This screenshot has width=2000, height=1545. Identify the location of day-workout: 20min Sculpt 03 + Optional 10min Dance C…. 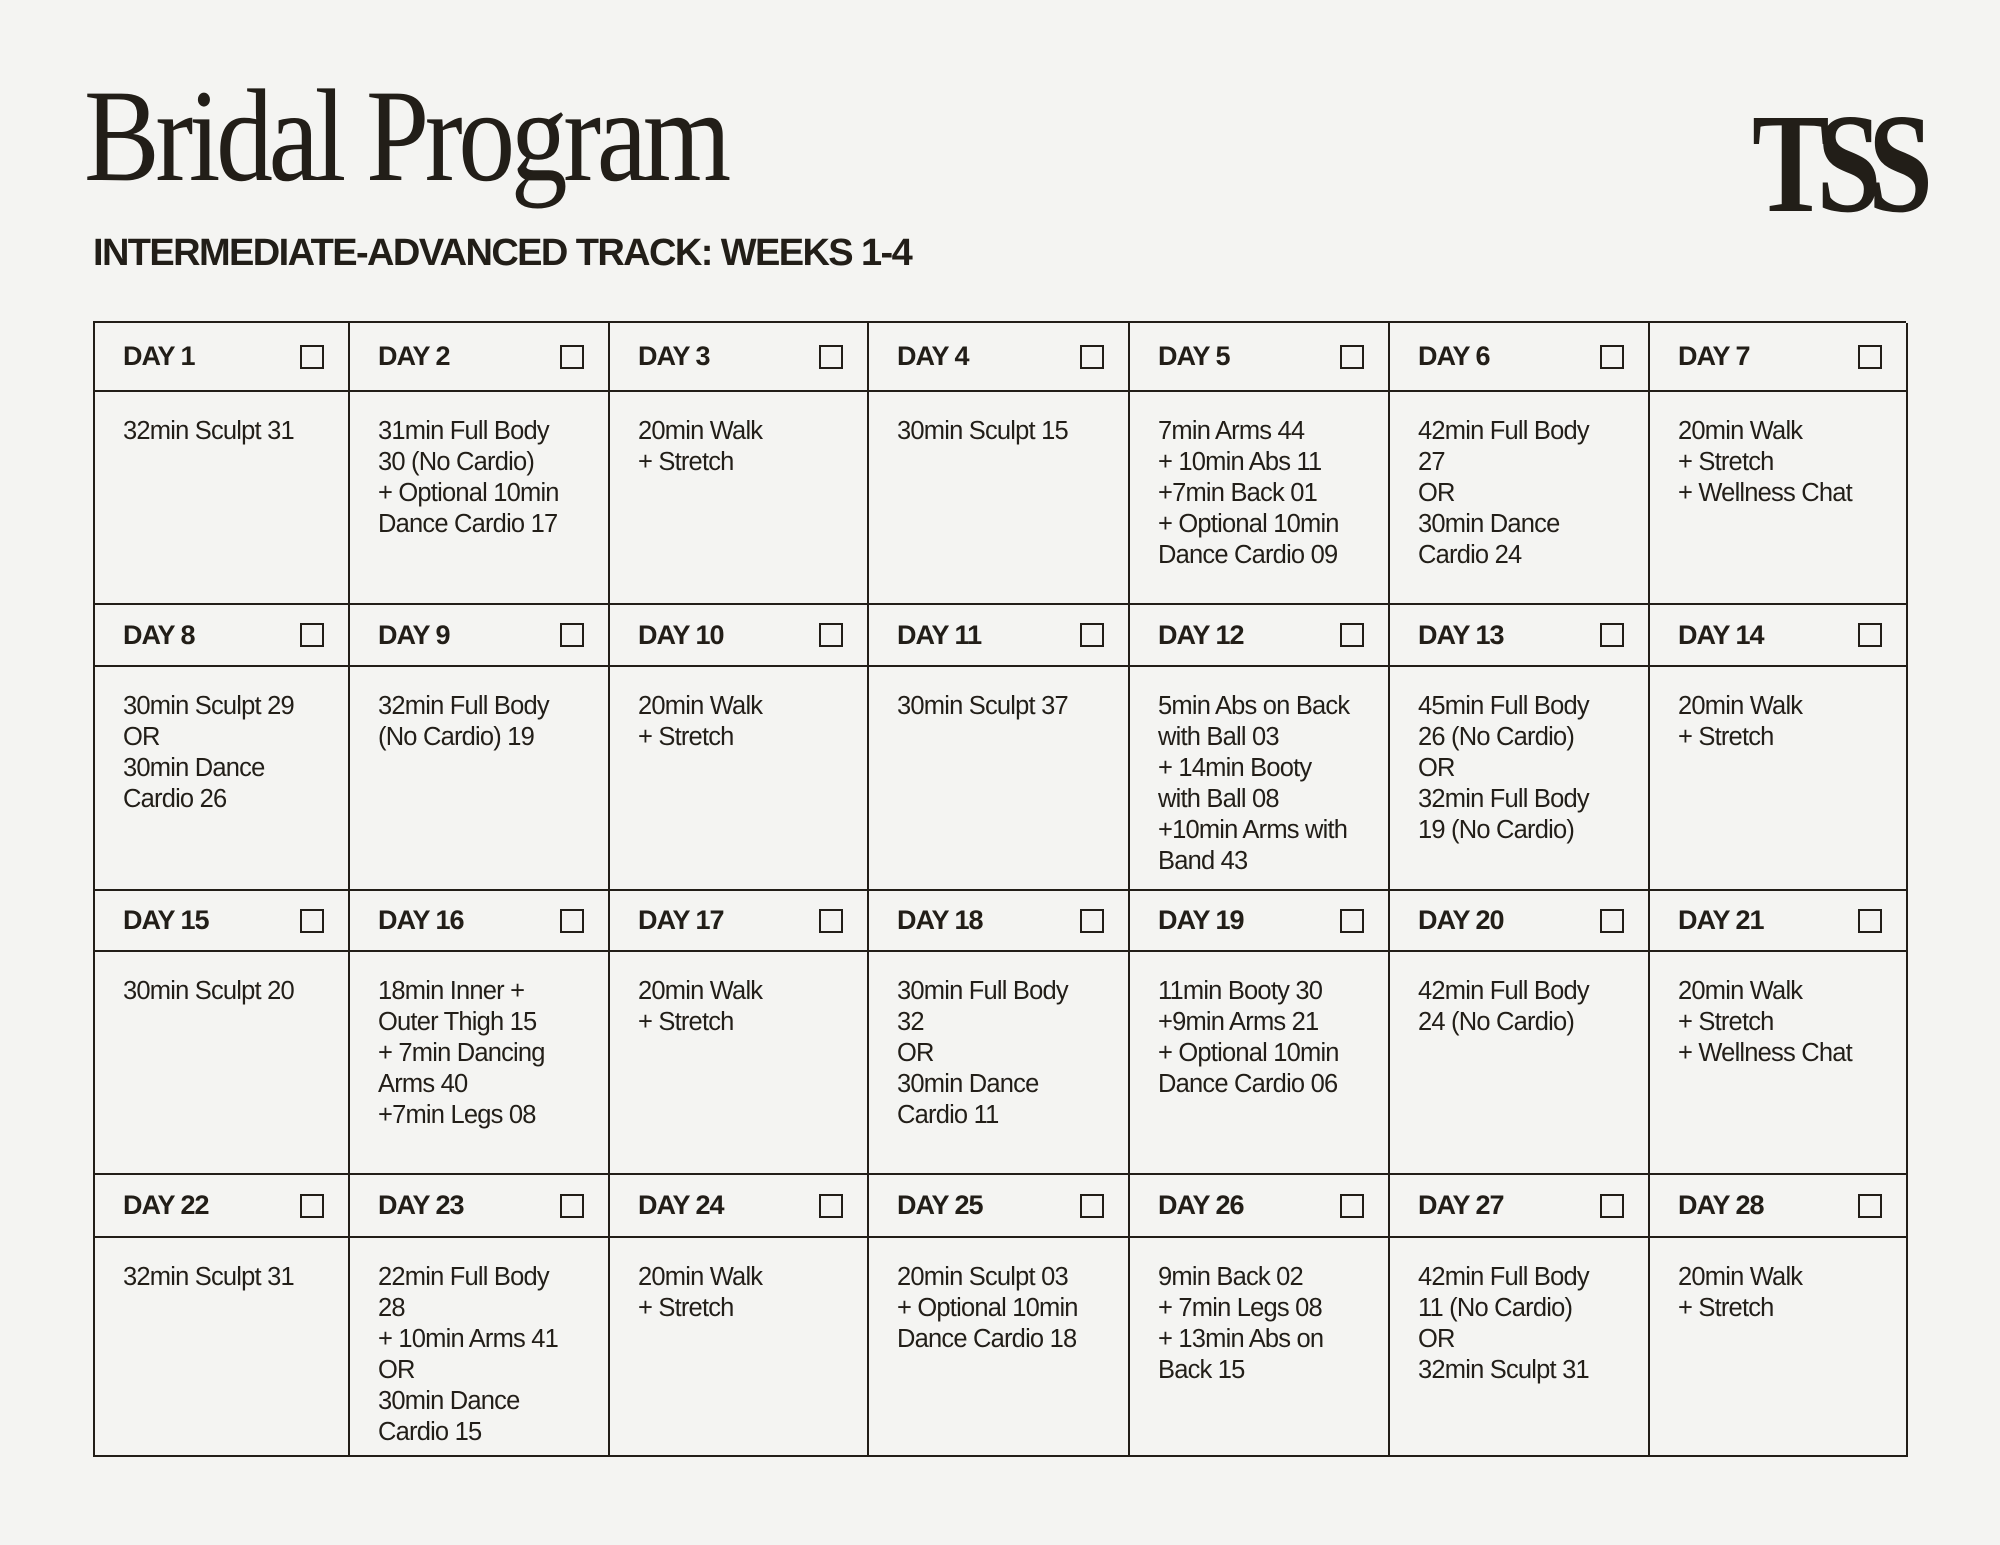
(999, 1347).